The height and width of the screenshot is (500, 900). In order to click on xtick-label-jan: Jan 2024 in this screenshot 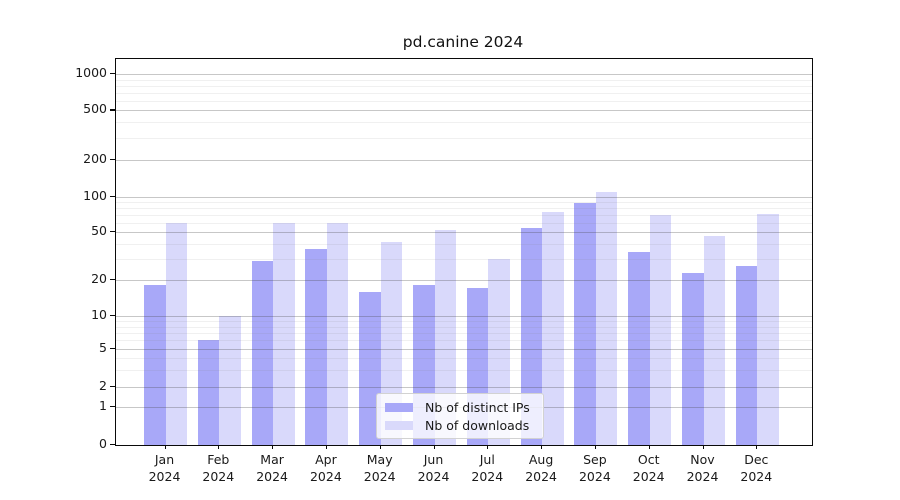, I will do `click(164, 468)`.